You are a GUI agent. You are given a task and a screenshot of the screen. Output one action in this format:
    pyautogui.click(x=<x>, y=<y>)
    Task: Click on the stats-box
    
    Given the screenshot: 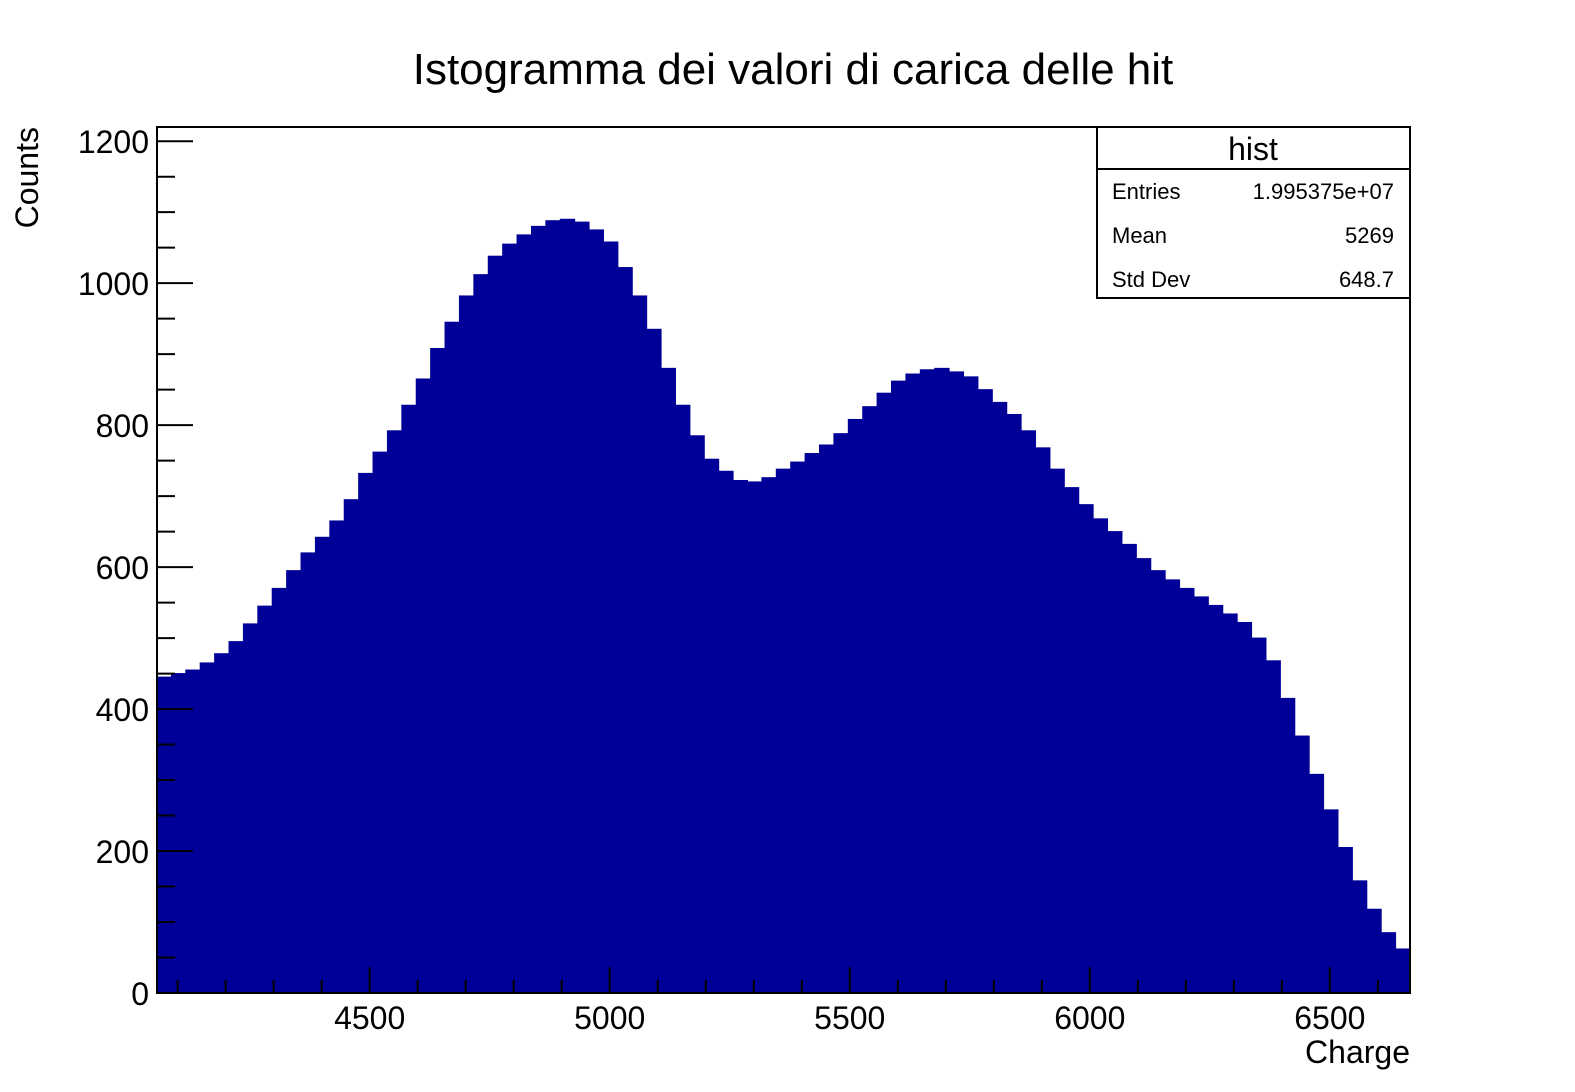 What is the action you would take?
    pyautogui.click(x=1253, y=212)
    